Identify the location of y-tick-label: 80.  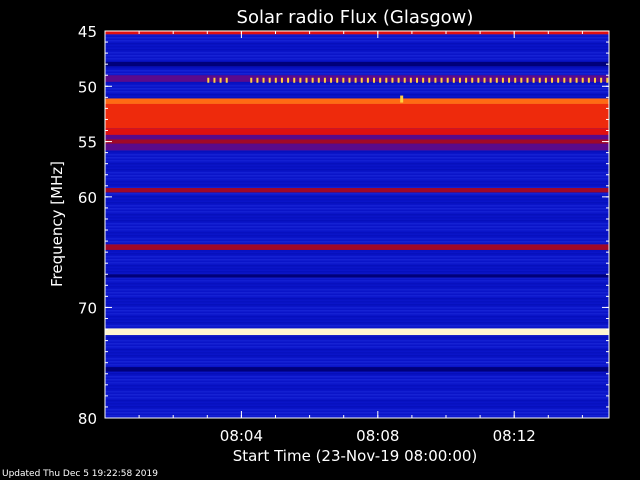
(87, 419).